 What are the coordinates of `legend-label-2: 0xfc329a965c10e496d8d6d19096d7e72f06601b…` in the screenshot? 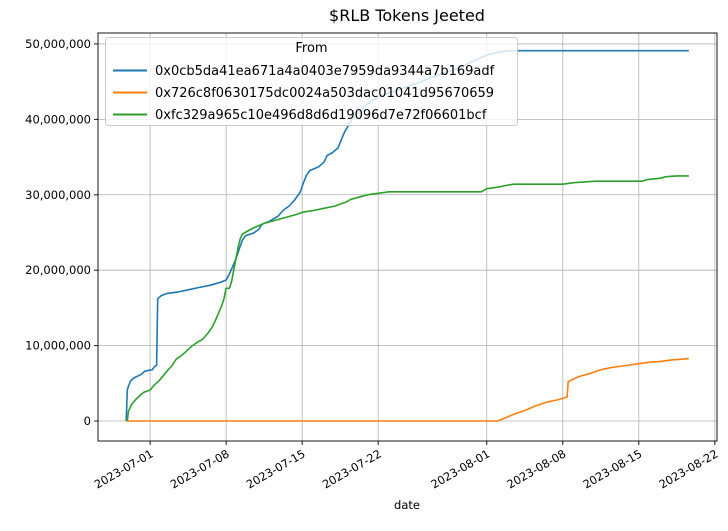 It's located at (321, 115).